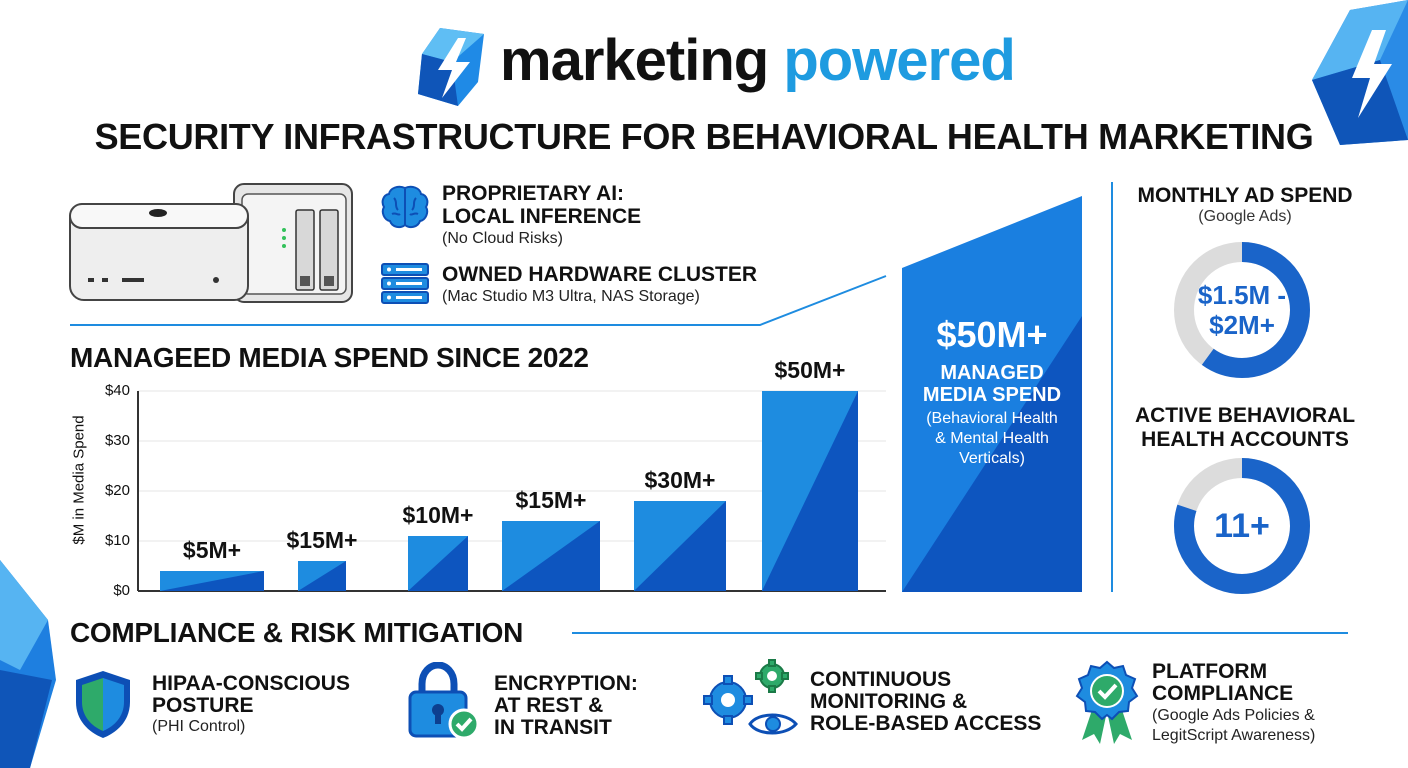  I want to click on compliance-hipaa-sub: (PHI Control), so click(199, 726).